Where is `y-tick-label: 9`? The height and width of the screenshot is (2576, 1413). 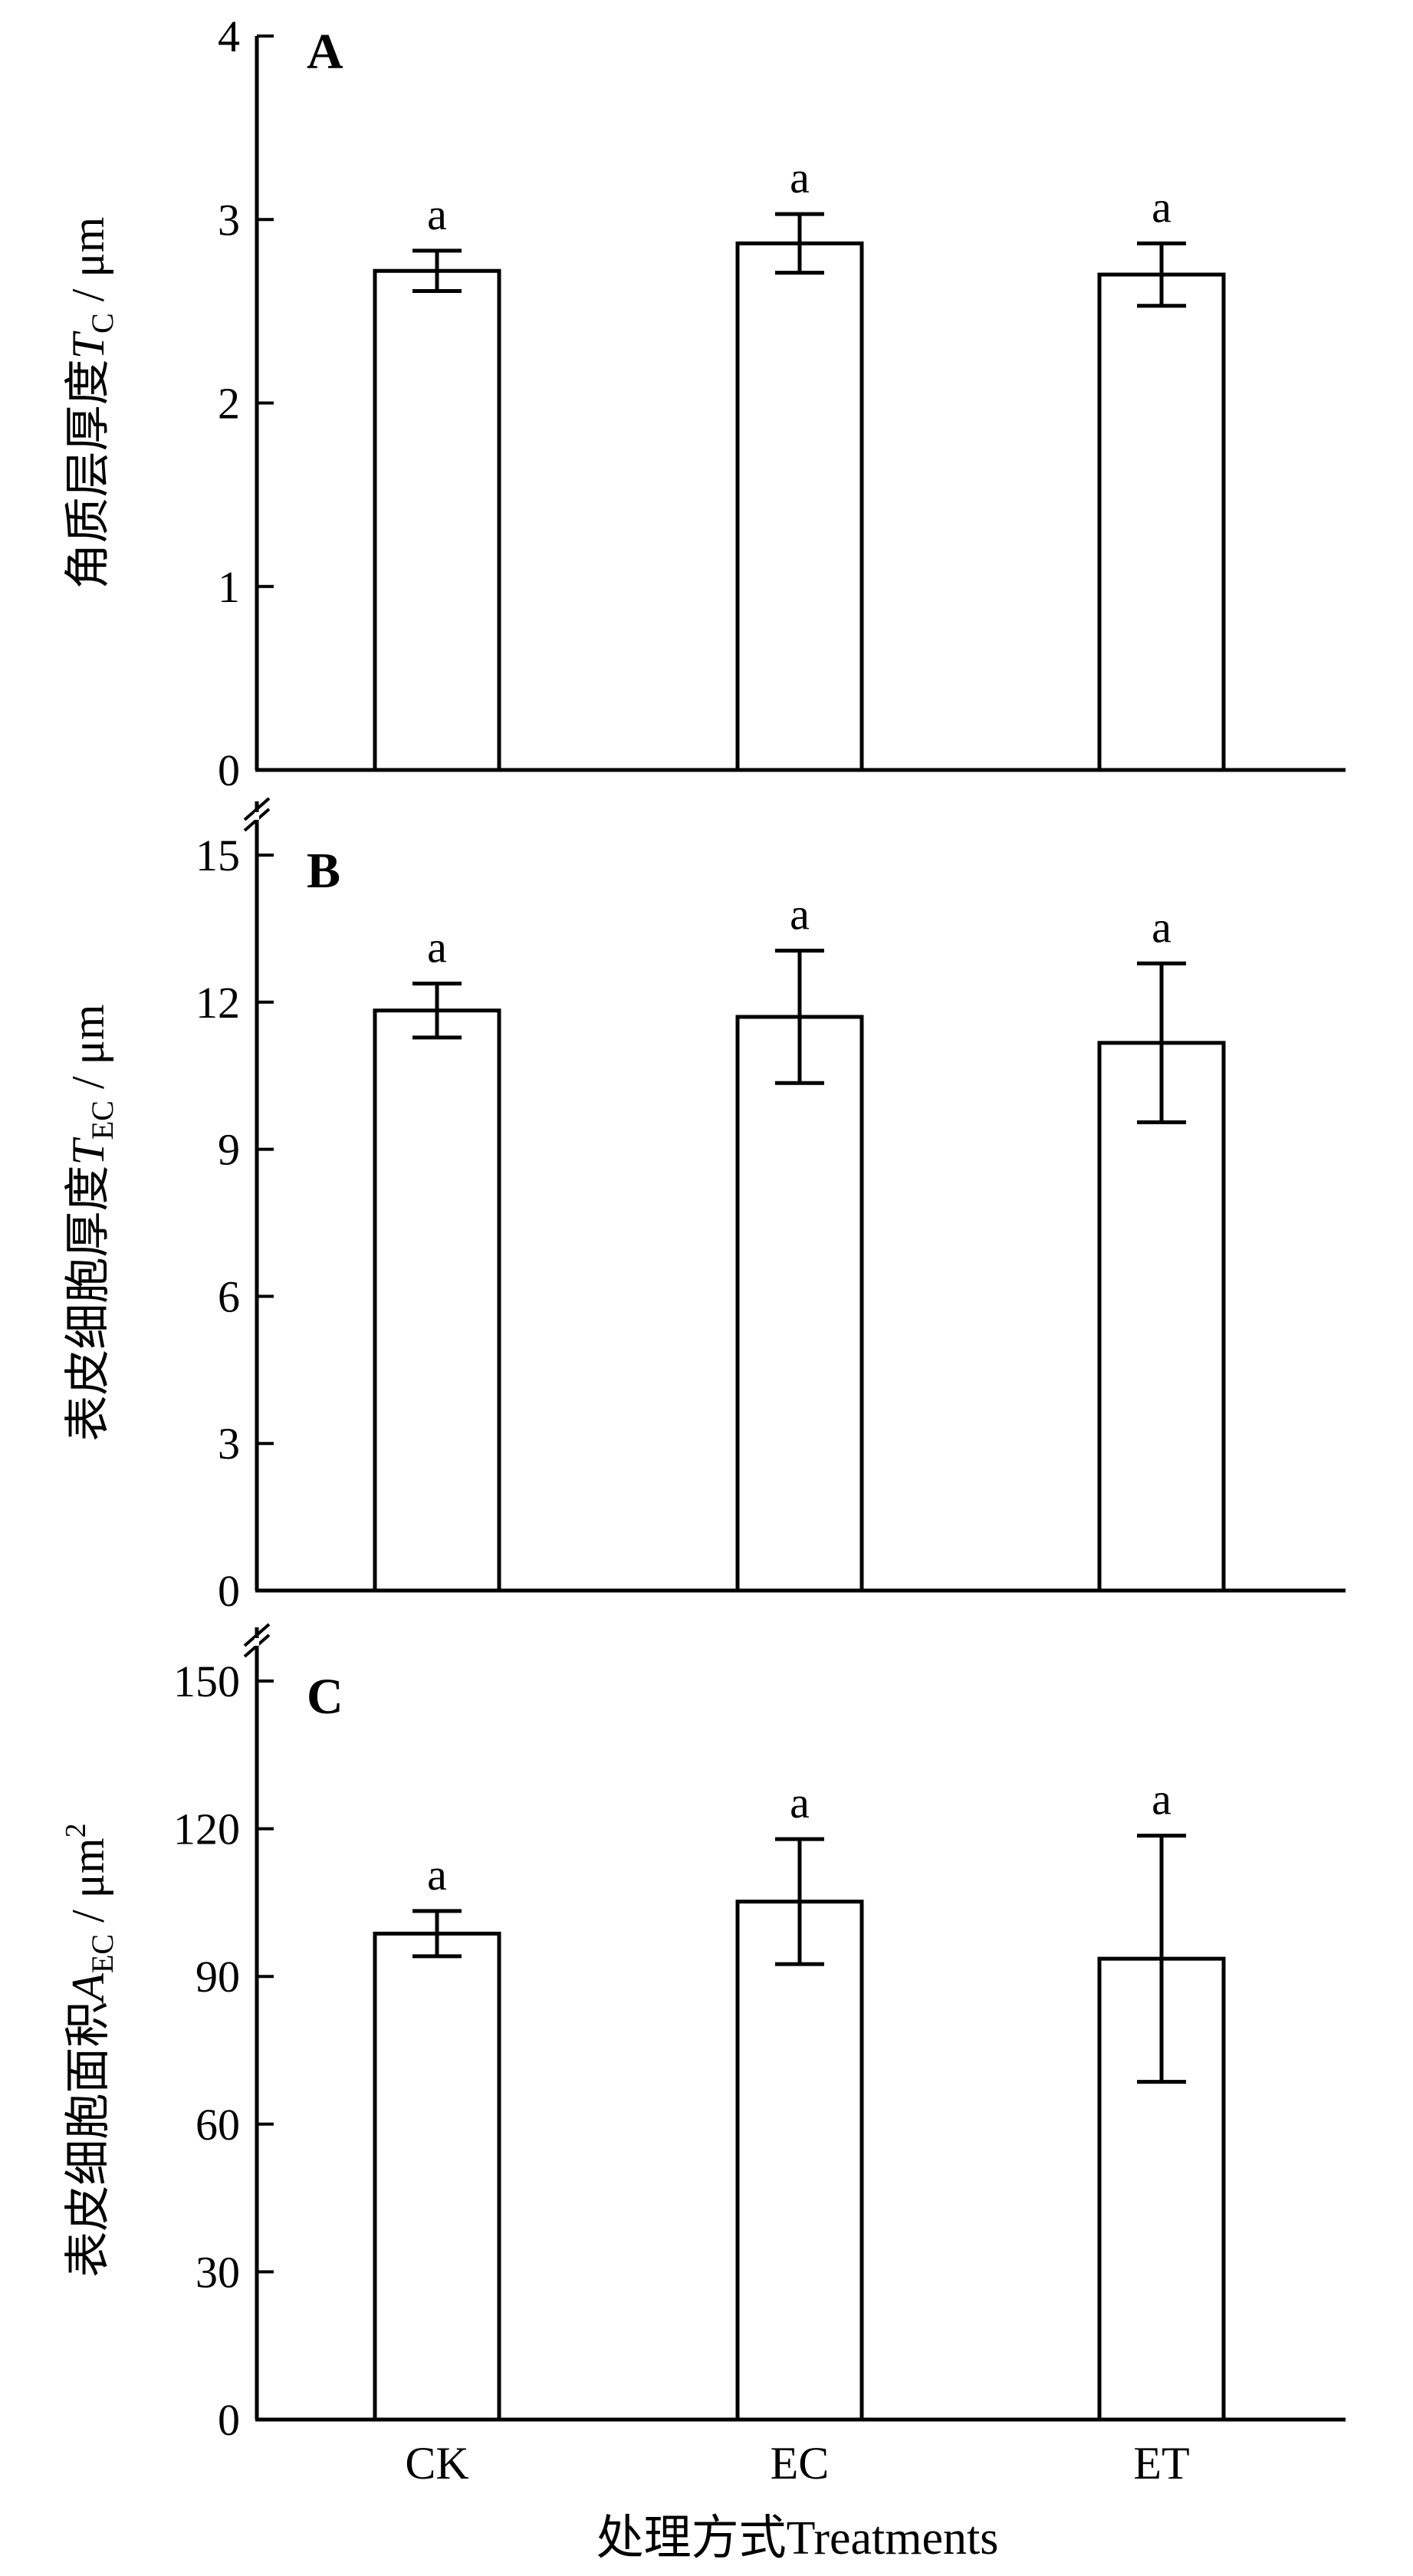 y-tick-label: 9 is located at coordinates (229, 1150).